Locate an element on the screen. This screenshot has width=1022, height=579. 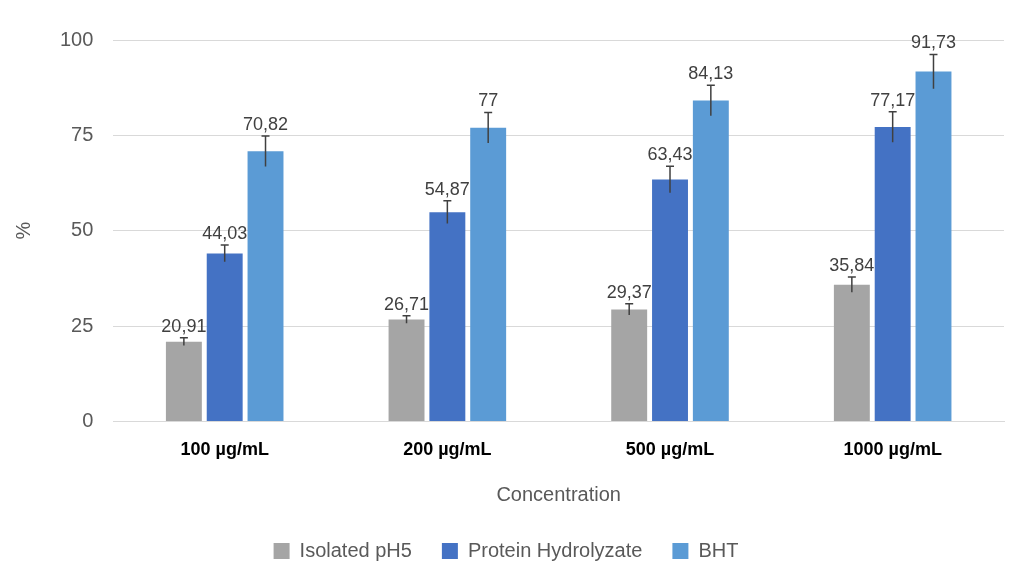
x-tick-label: 100 µg/mL is located at coordinates (224, 449).